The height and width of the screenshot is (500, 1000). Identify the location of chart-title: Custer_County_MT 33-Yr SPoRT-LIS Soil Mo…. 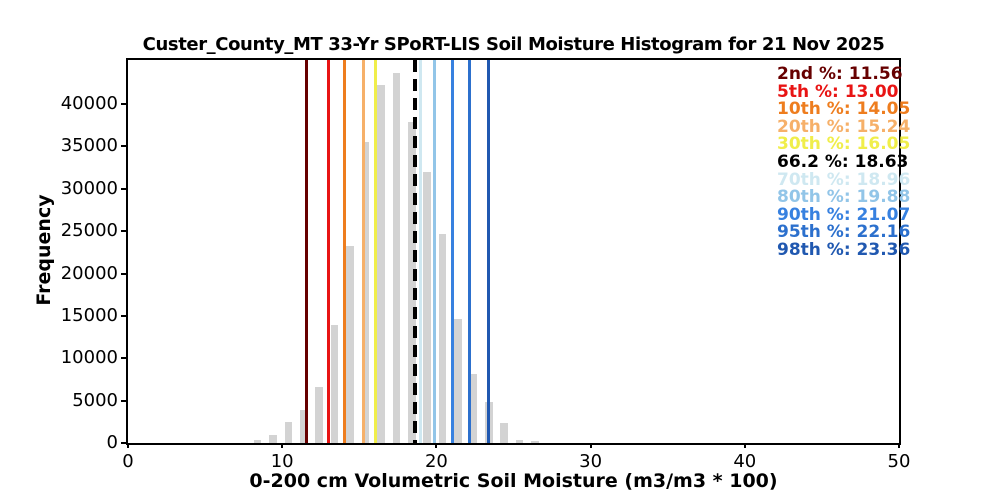
(513, 44).